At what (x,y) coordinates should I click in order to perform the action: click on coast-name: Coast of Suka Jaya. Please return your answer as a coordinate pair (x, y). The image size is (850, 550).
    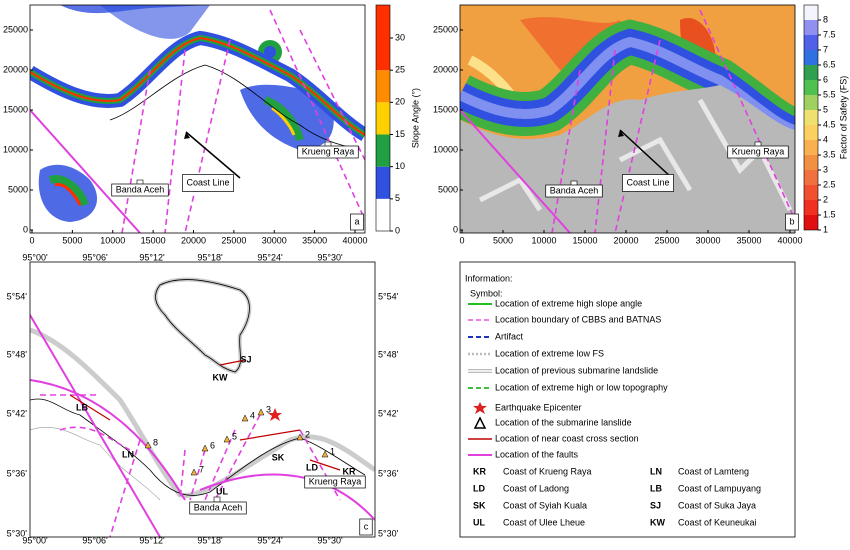
    Looking at the image, I should click on (717, 505).